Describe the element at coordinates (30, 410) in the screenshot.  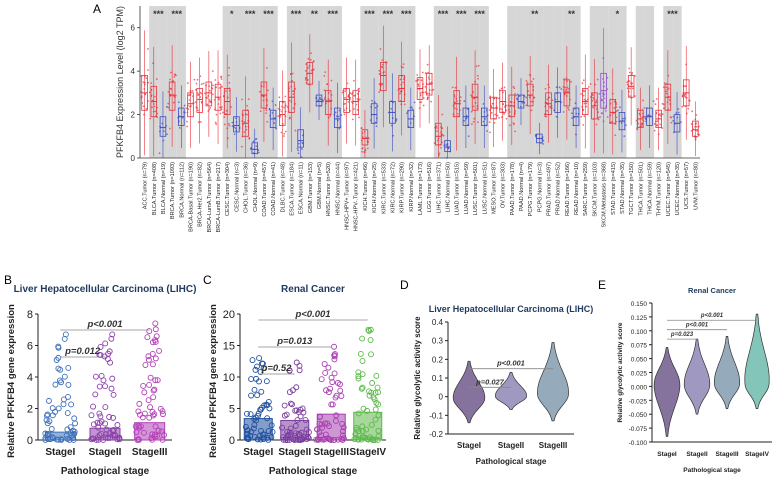
I see `ytick-label-b-1: 2` at that location.